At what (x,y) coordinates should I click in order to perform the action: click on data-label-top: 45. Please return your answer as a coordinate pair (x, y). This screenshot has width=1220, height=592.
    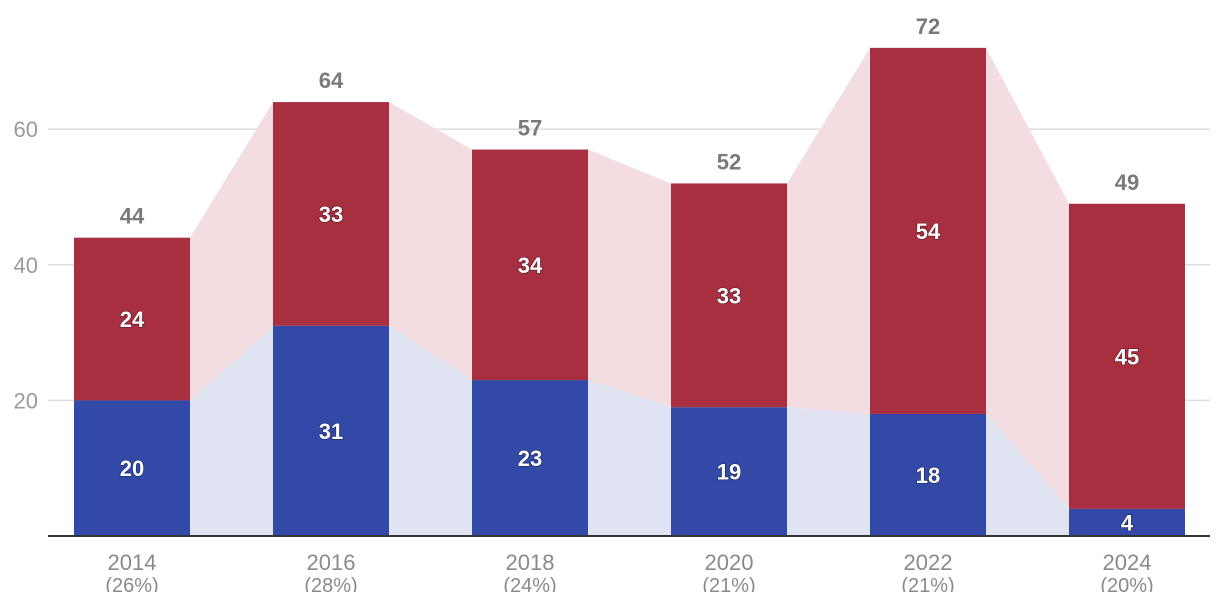
    Looking at the image, I should click on (1127, 356).